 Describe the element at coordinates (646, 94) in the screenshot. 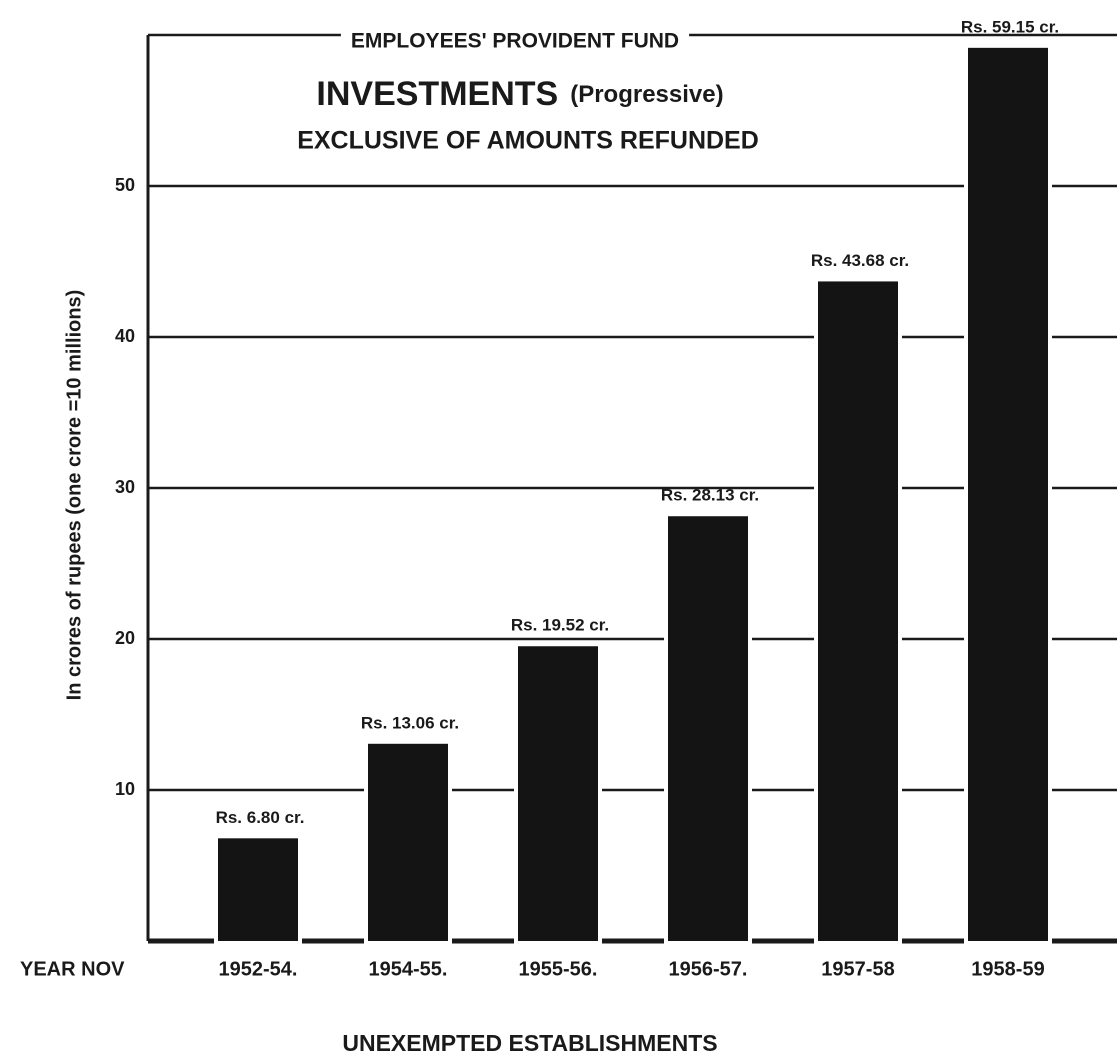

I see `chart-subtitle: (Progressive)` at that location.